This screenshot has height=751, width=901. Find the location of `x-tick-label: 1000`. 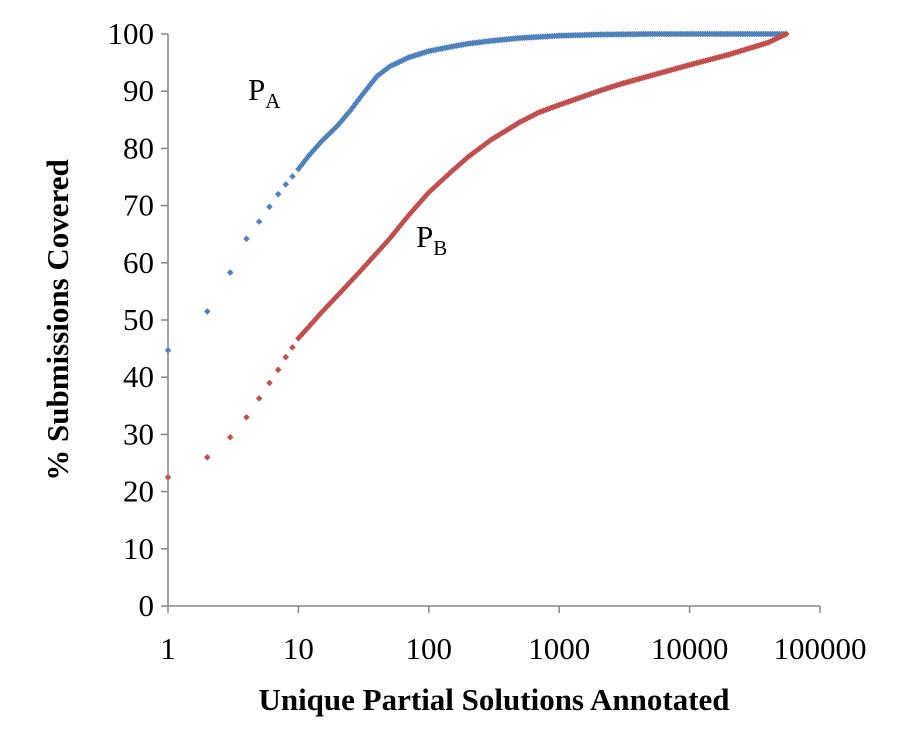

x-tick-label: 1000 is located at coordinates (559, 648).